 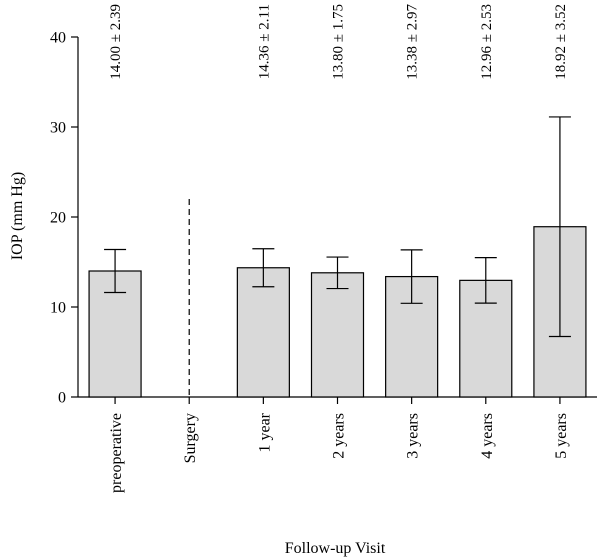 What do you see at coordinates (264, 41) in the screenshot?
I see `value-label: 14.36 ± 2.11` at bounding box center [264, 41].